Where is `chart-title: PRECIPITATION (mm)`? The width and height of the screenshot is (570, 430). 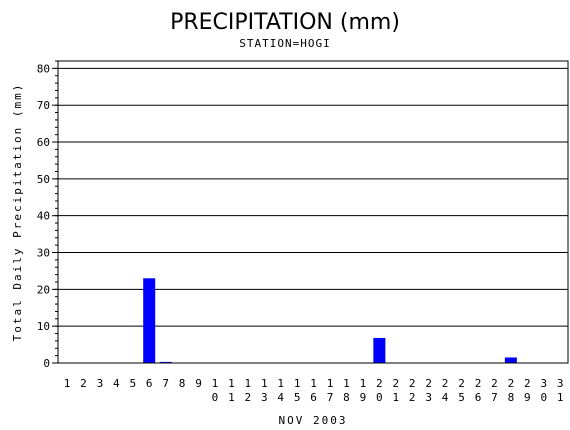
chart-title: PRECIPITATION (mm) is located at coordinates (285, 22).